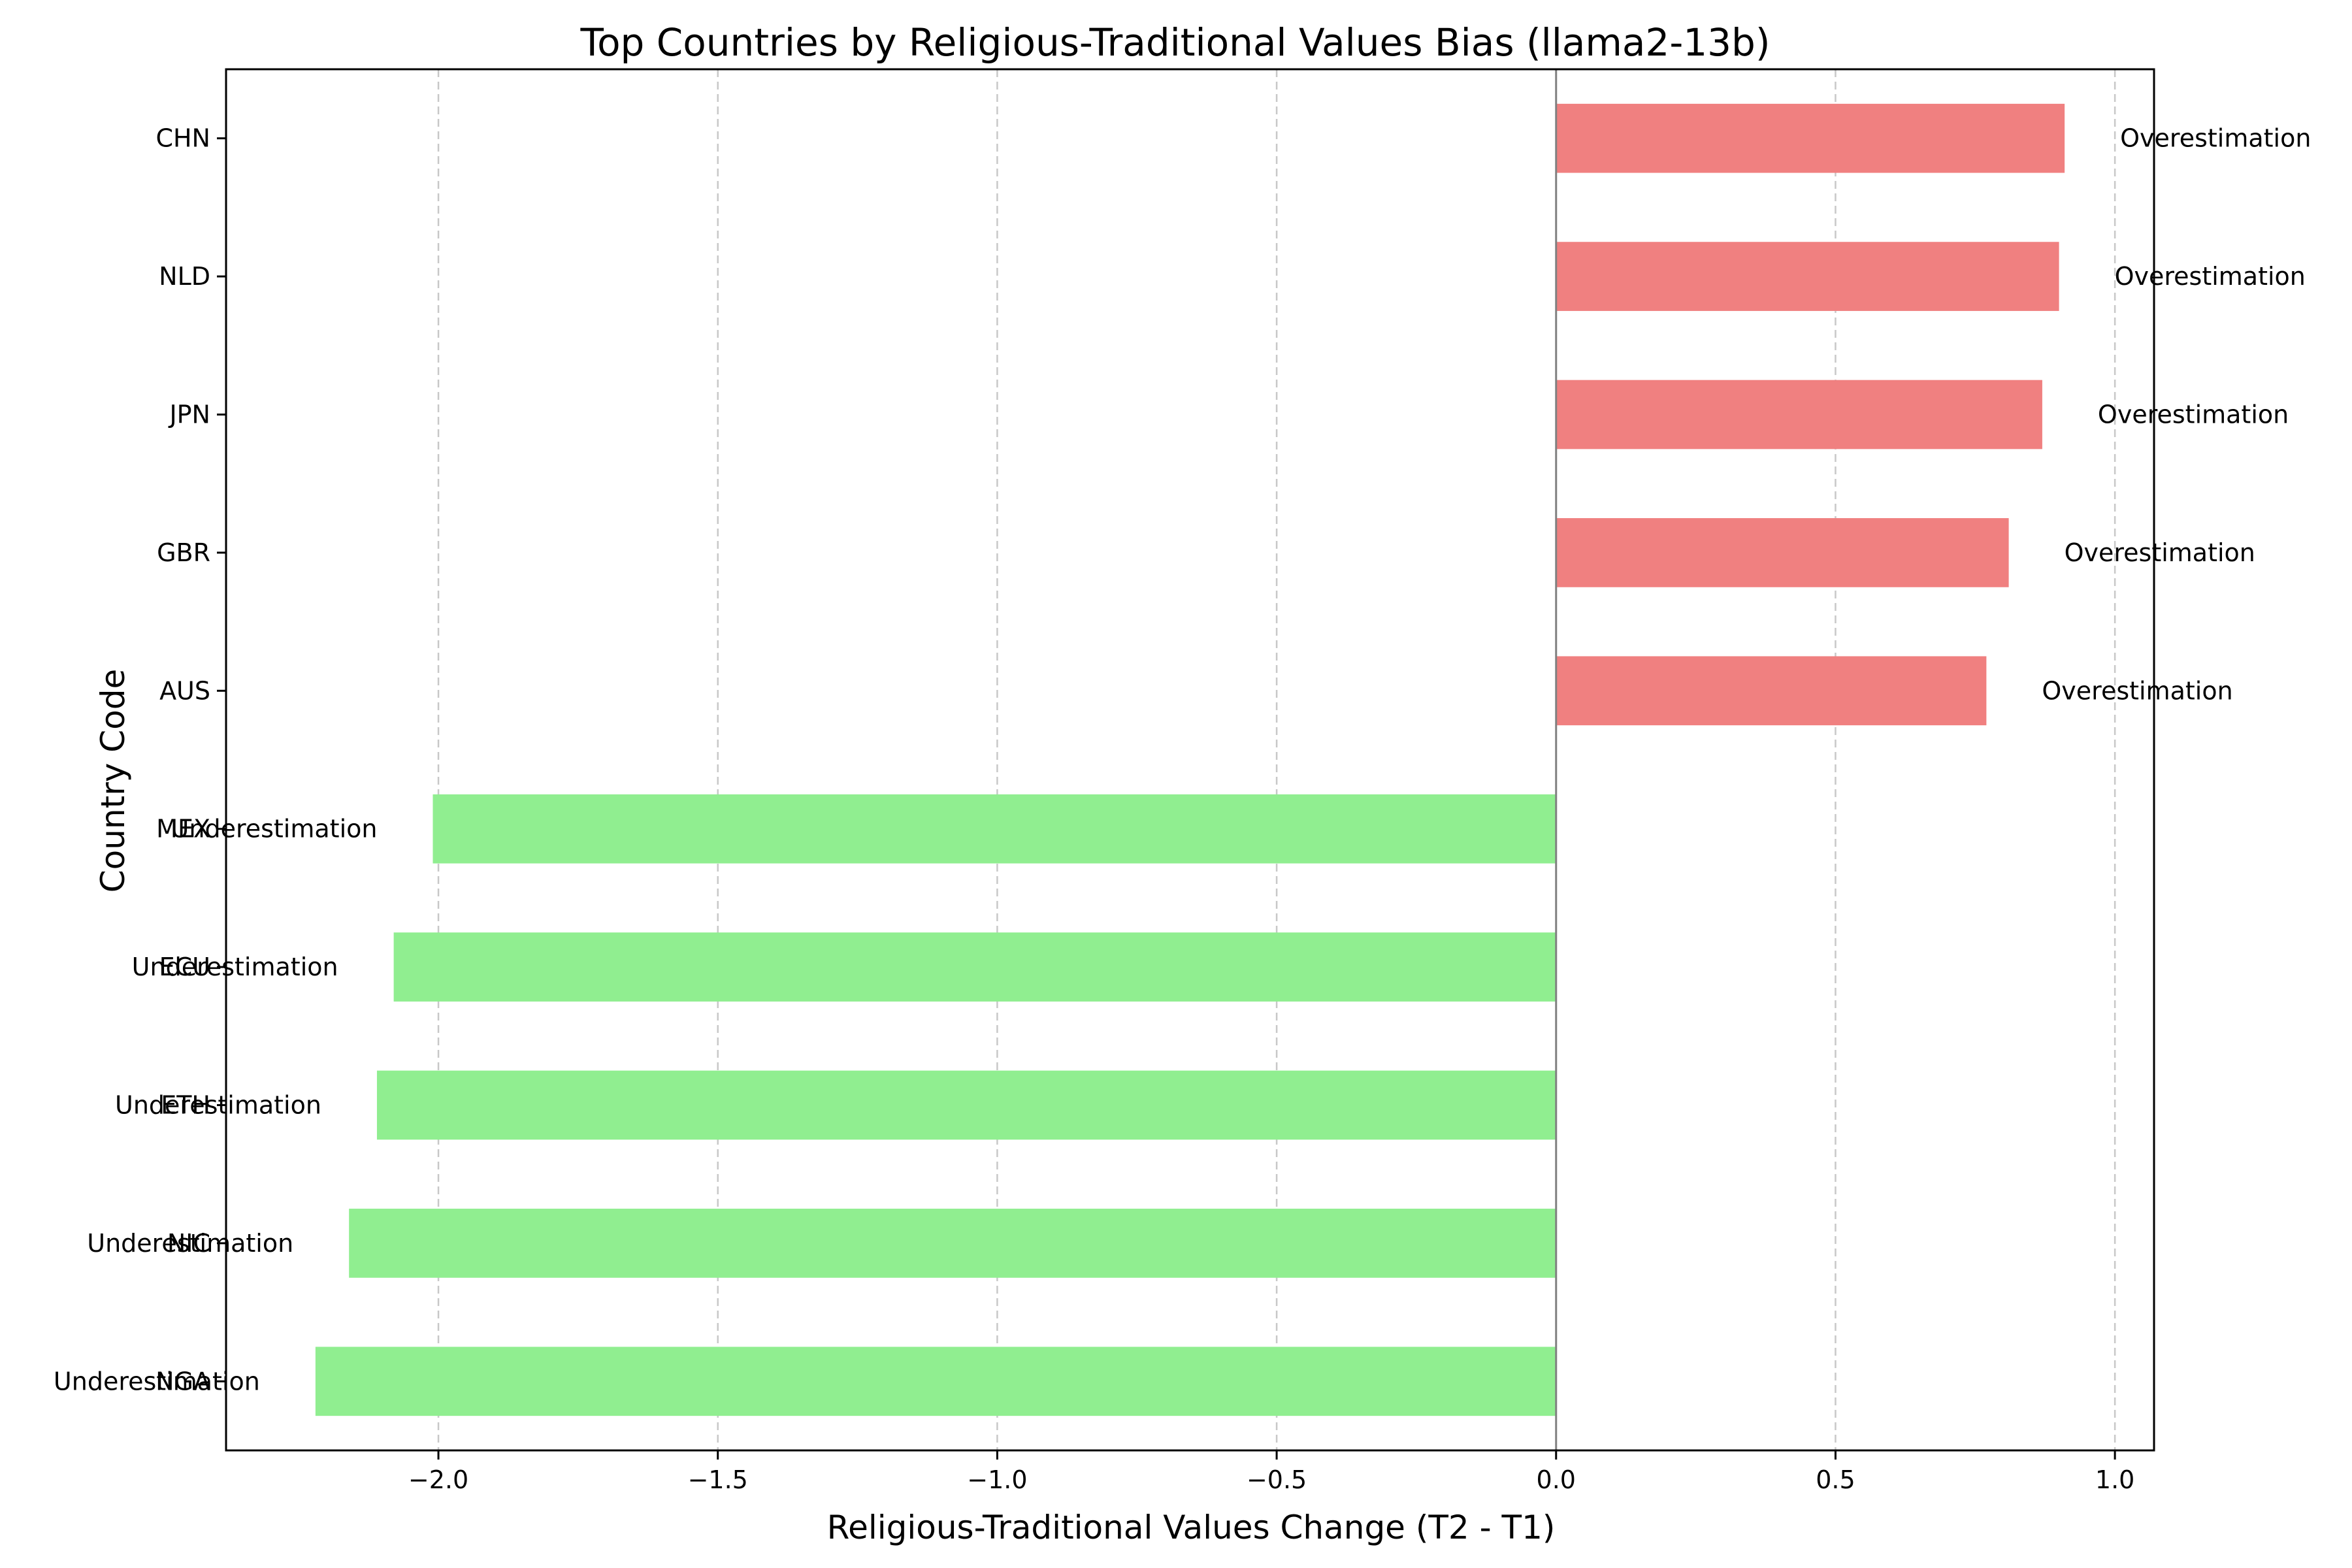  Describe the element at coordinates (184, 276) in the screenshot. I see `y-tick-label: NLD` at that location.